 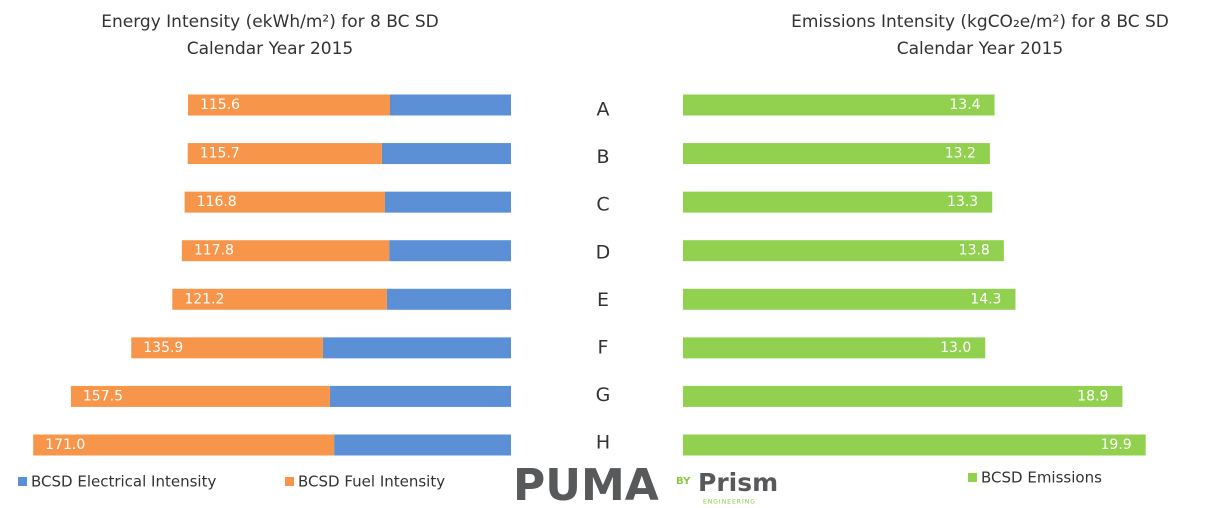 I want to click on category-label: D, so click(x=603, y=252).